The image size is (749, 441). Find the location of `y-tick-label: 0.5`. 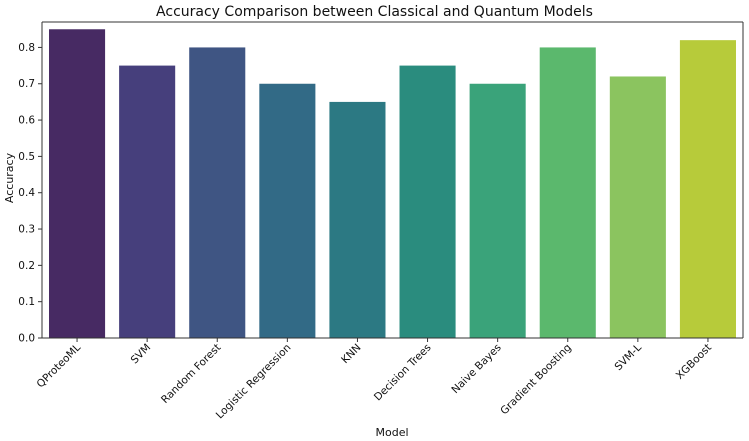

y-tick-label: 0.5 is located at coordinates (26, 157).